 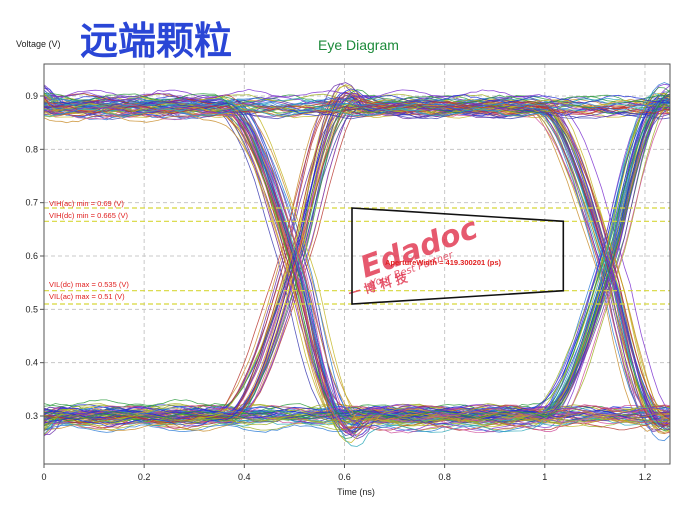 What do you see at coordinates (87, 296) in the screenshot?
I see `threshold-label: VIL(ac) max = 0.51 (V)` at bounding box center [87, 296].